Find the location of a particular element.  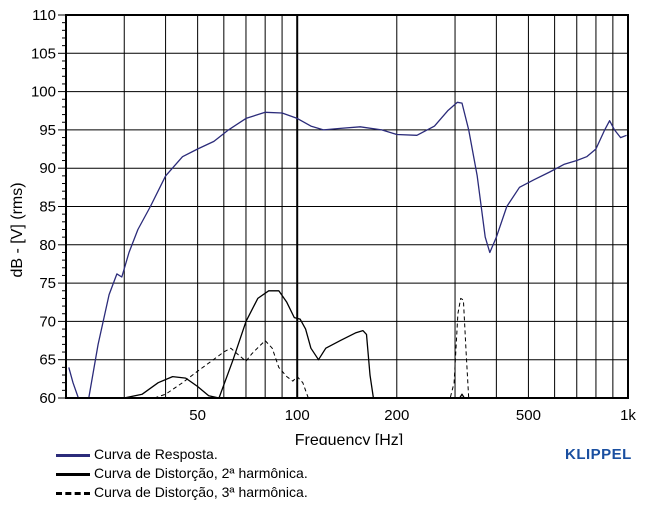

legend-label-third-harmonic: Curva de Distorção, 3ª harmônica. is located at coordinates (201, 492).